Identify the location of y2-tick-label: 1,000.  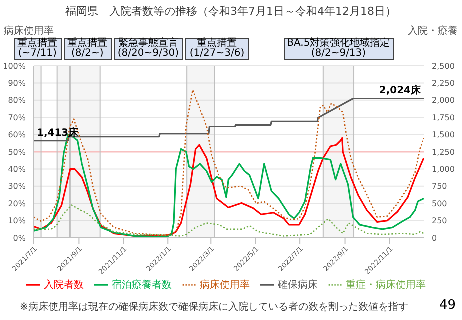
(443, 169).